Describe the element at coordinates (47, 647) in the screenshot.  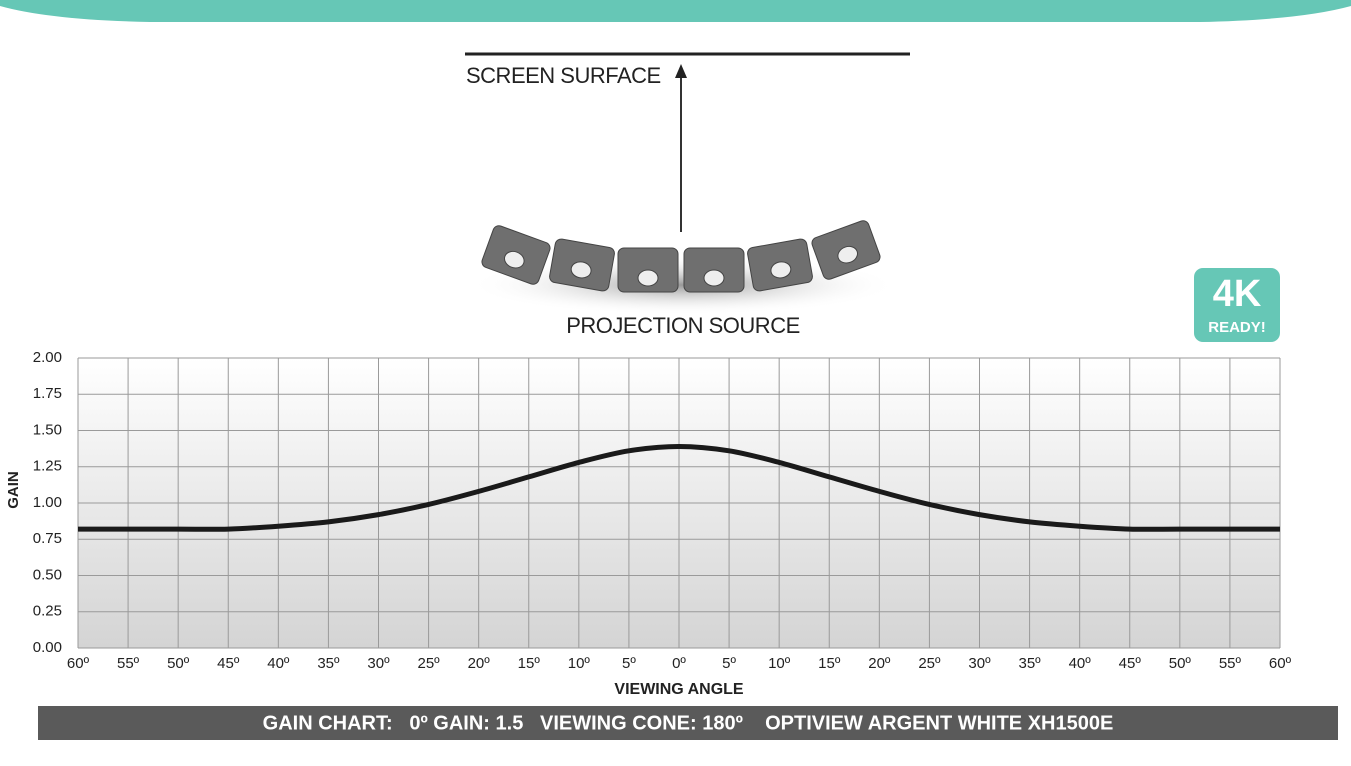
I see `y-tick-label: 0.00` at that location.